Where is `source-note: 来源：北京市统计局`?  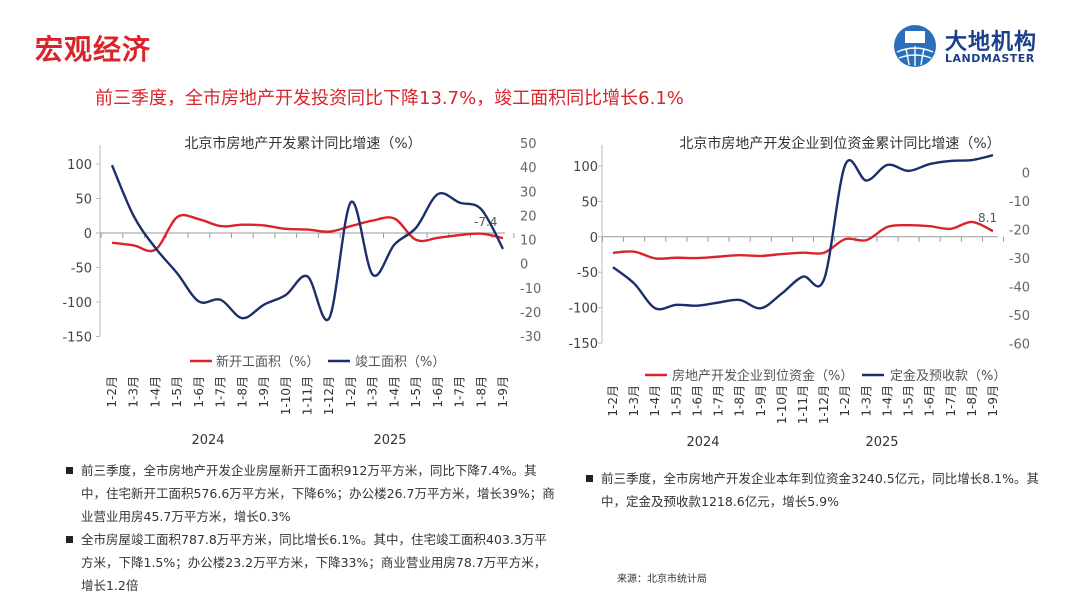 source-note: 来源：北京市统计局 is located at coordinates (662, 579).